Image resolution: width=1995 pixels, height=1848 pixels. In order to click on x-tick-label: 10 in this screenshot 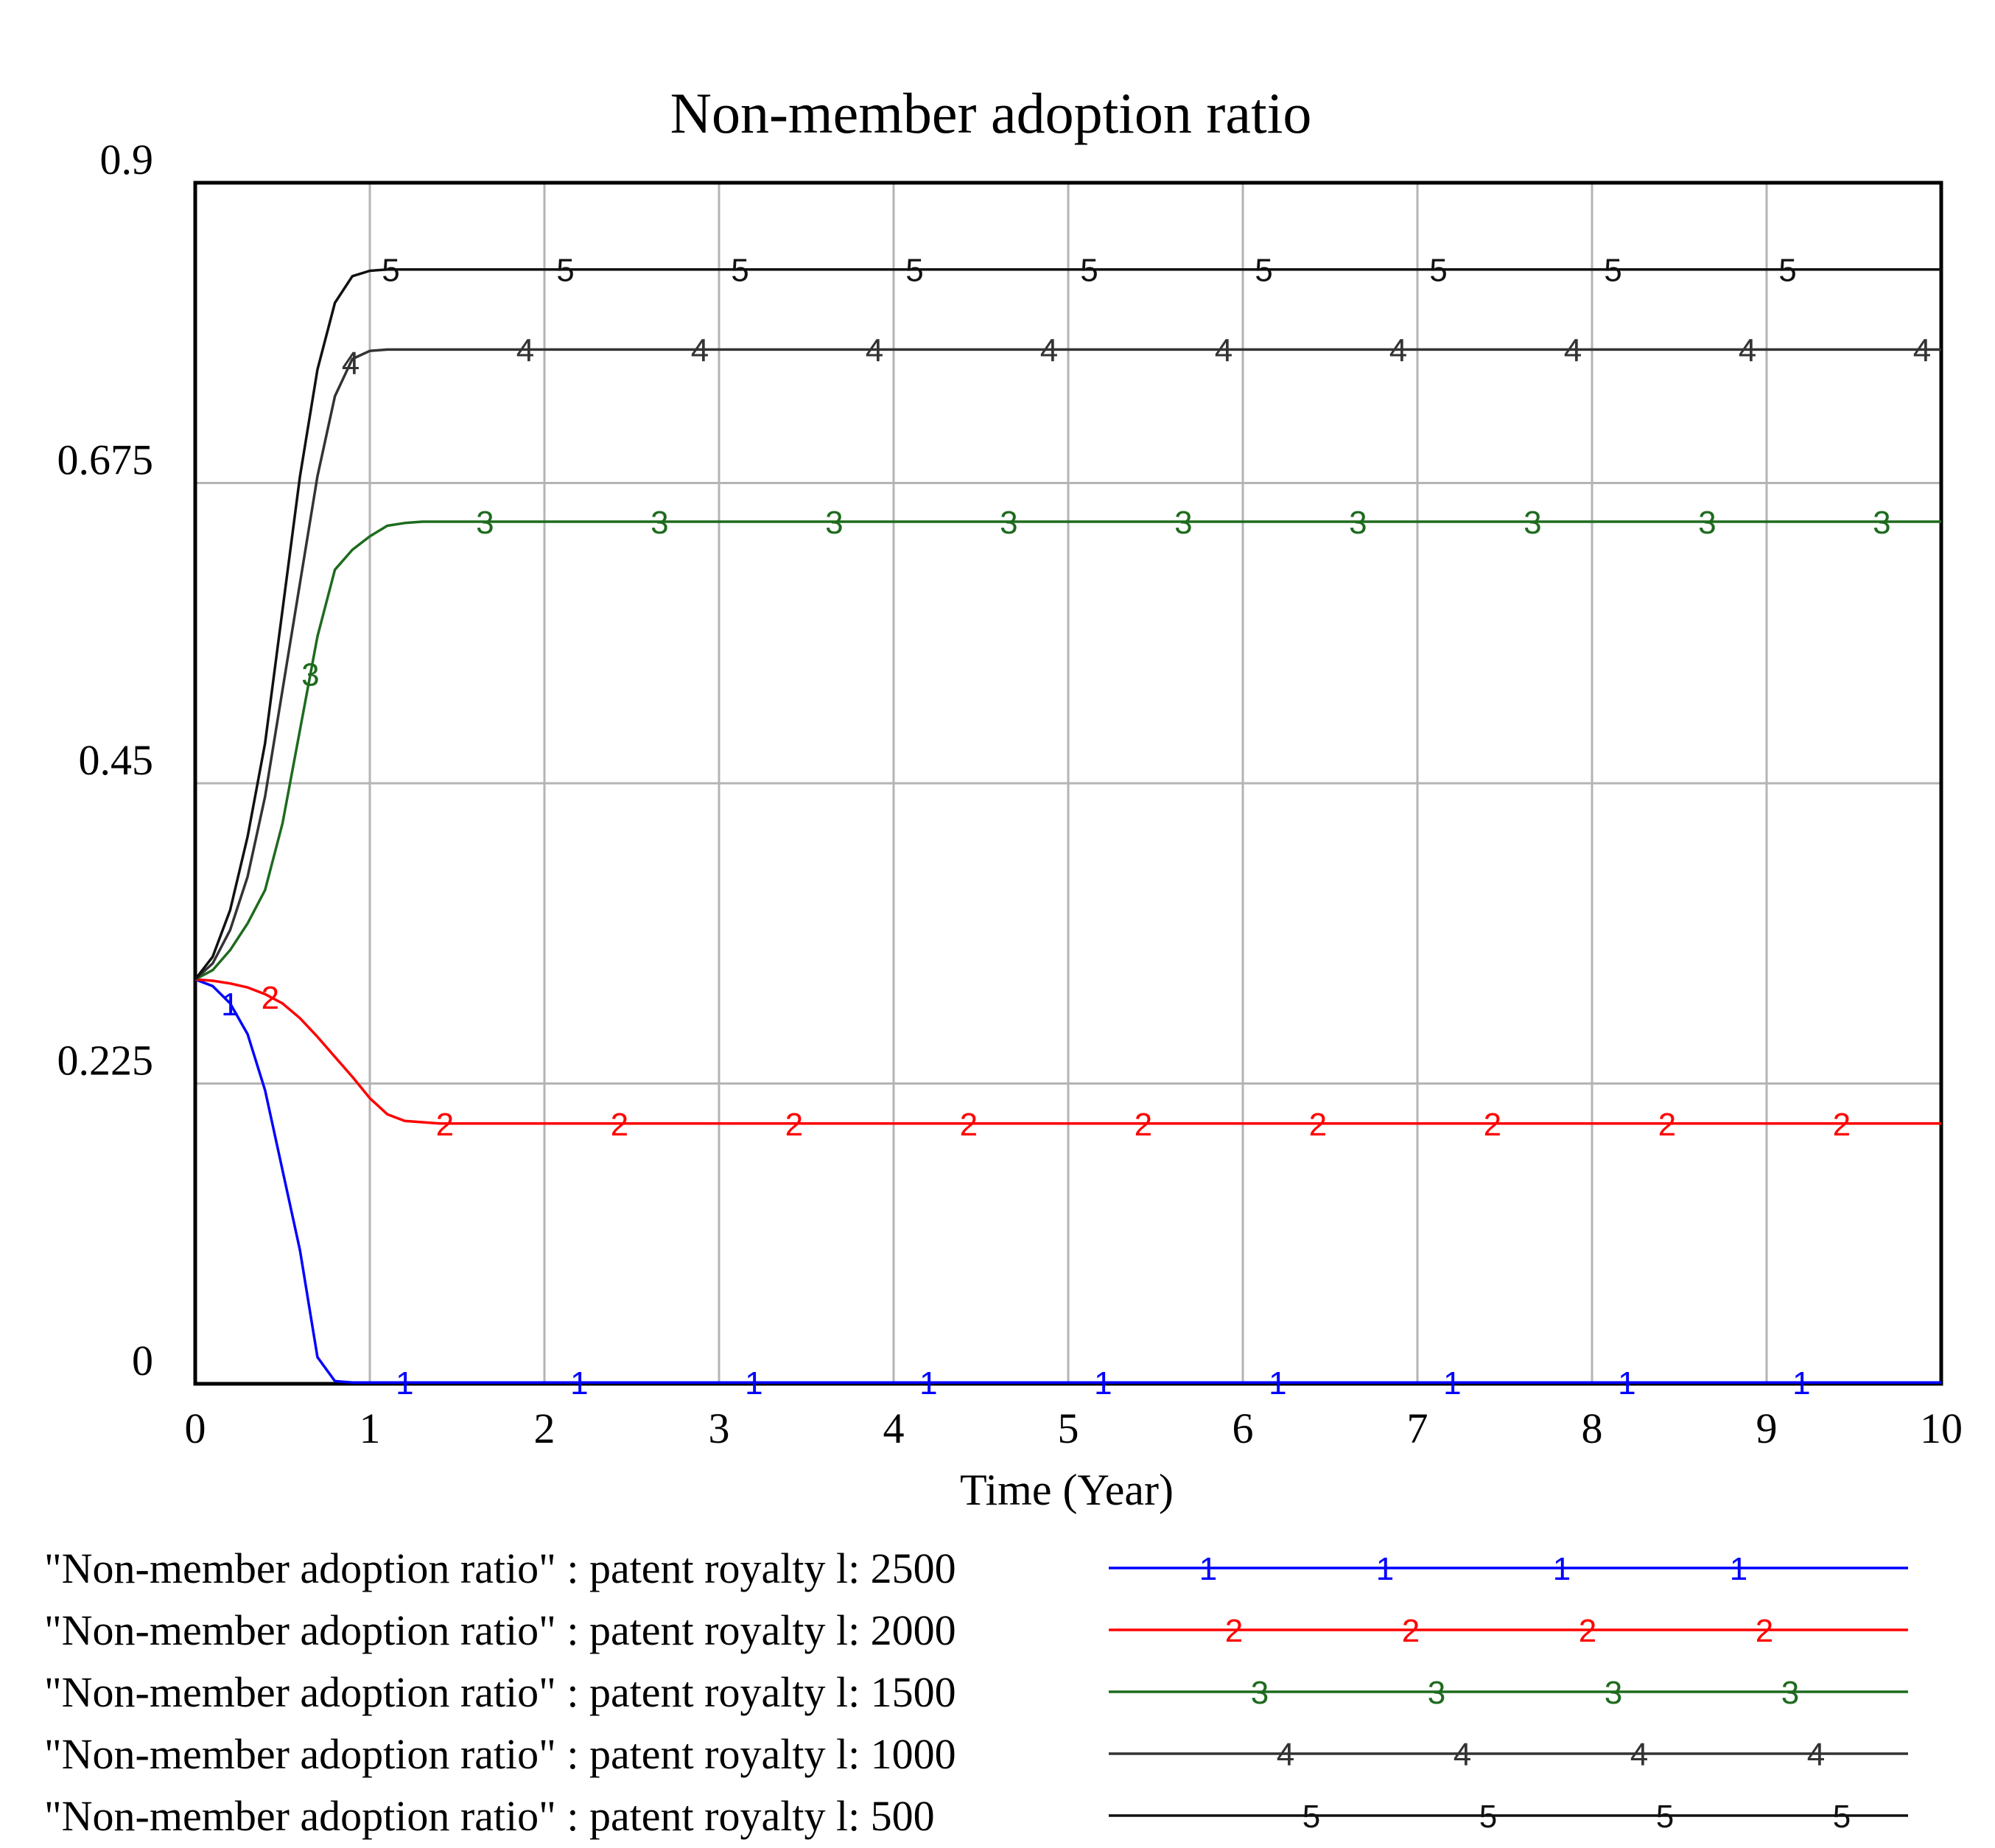, I will do `click(1941, 1428)`.